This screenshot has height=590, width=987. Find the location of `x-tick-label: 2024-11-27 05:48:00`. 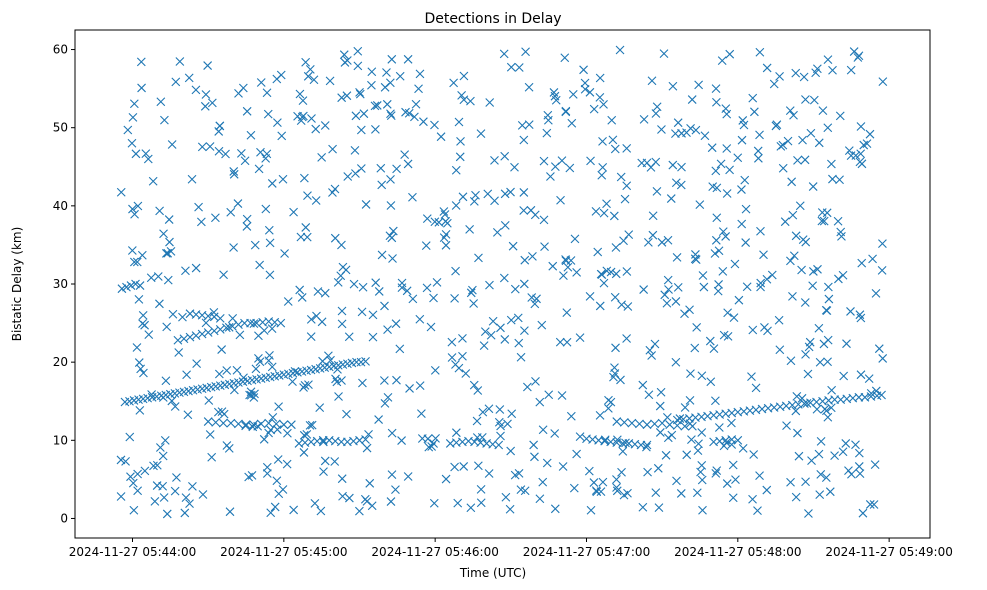

x-tick-label: 2024-11-27 05:48:00 is located at coordinates (737, 552).